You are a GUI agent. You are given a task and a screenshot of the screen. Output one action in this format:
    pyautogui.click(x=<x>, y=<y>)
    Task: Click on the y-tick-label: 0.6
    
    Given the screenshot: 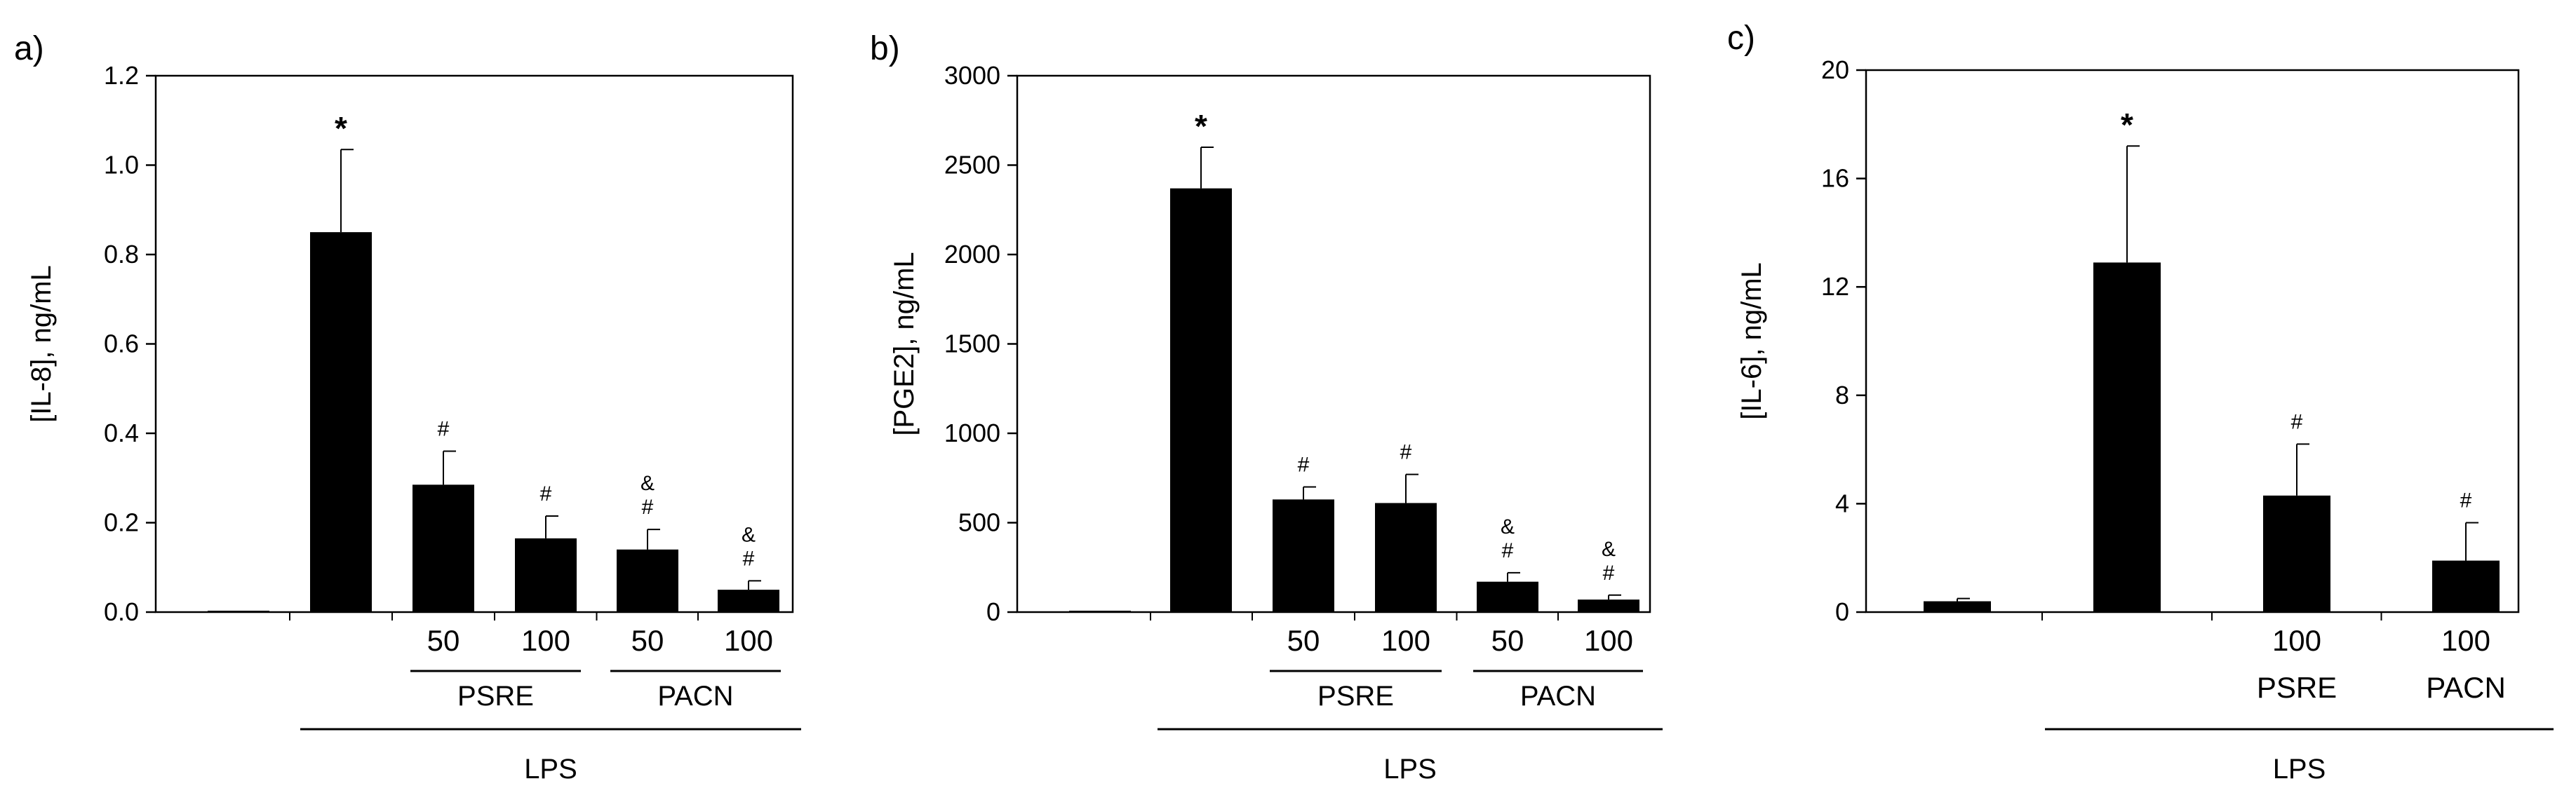 What is the action you would take?
    pyautogui.click(x=121, y=344)
    